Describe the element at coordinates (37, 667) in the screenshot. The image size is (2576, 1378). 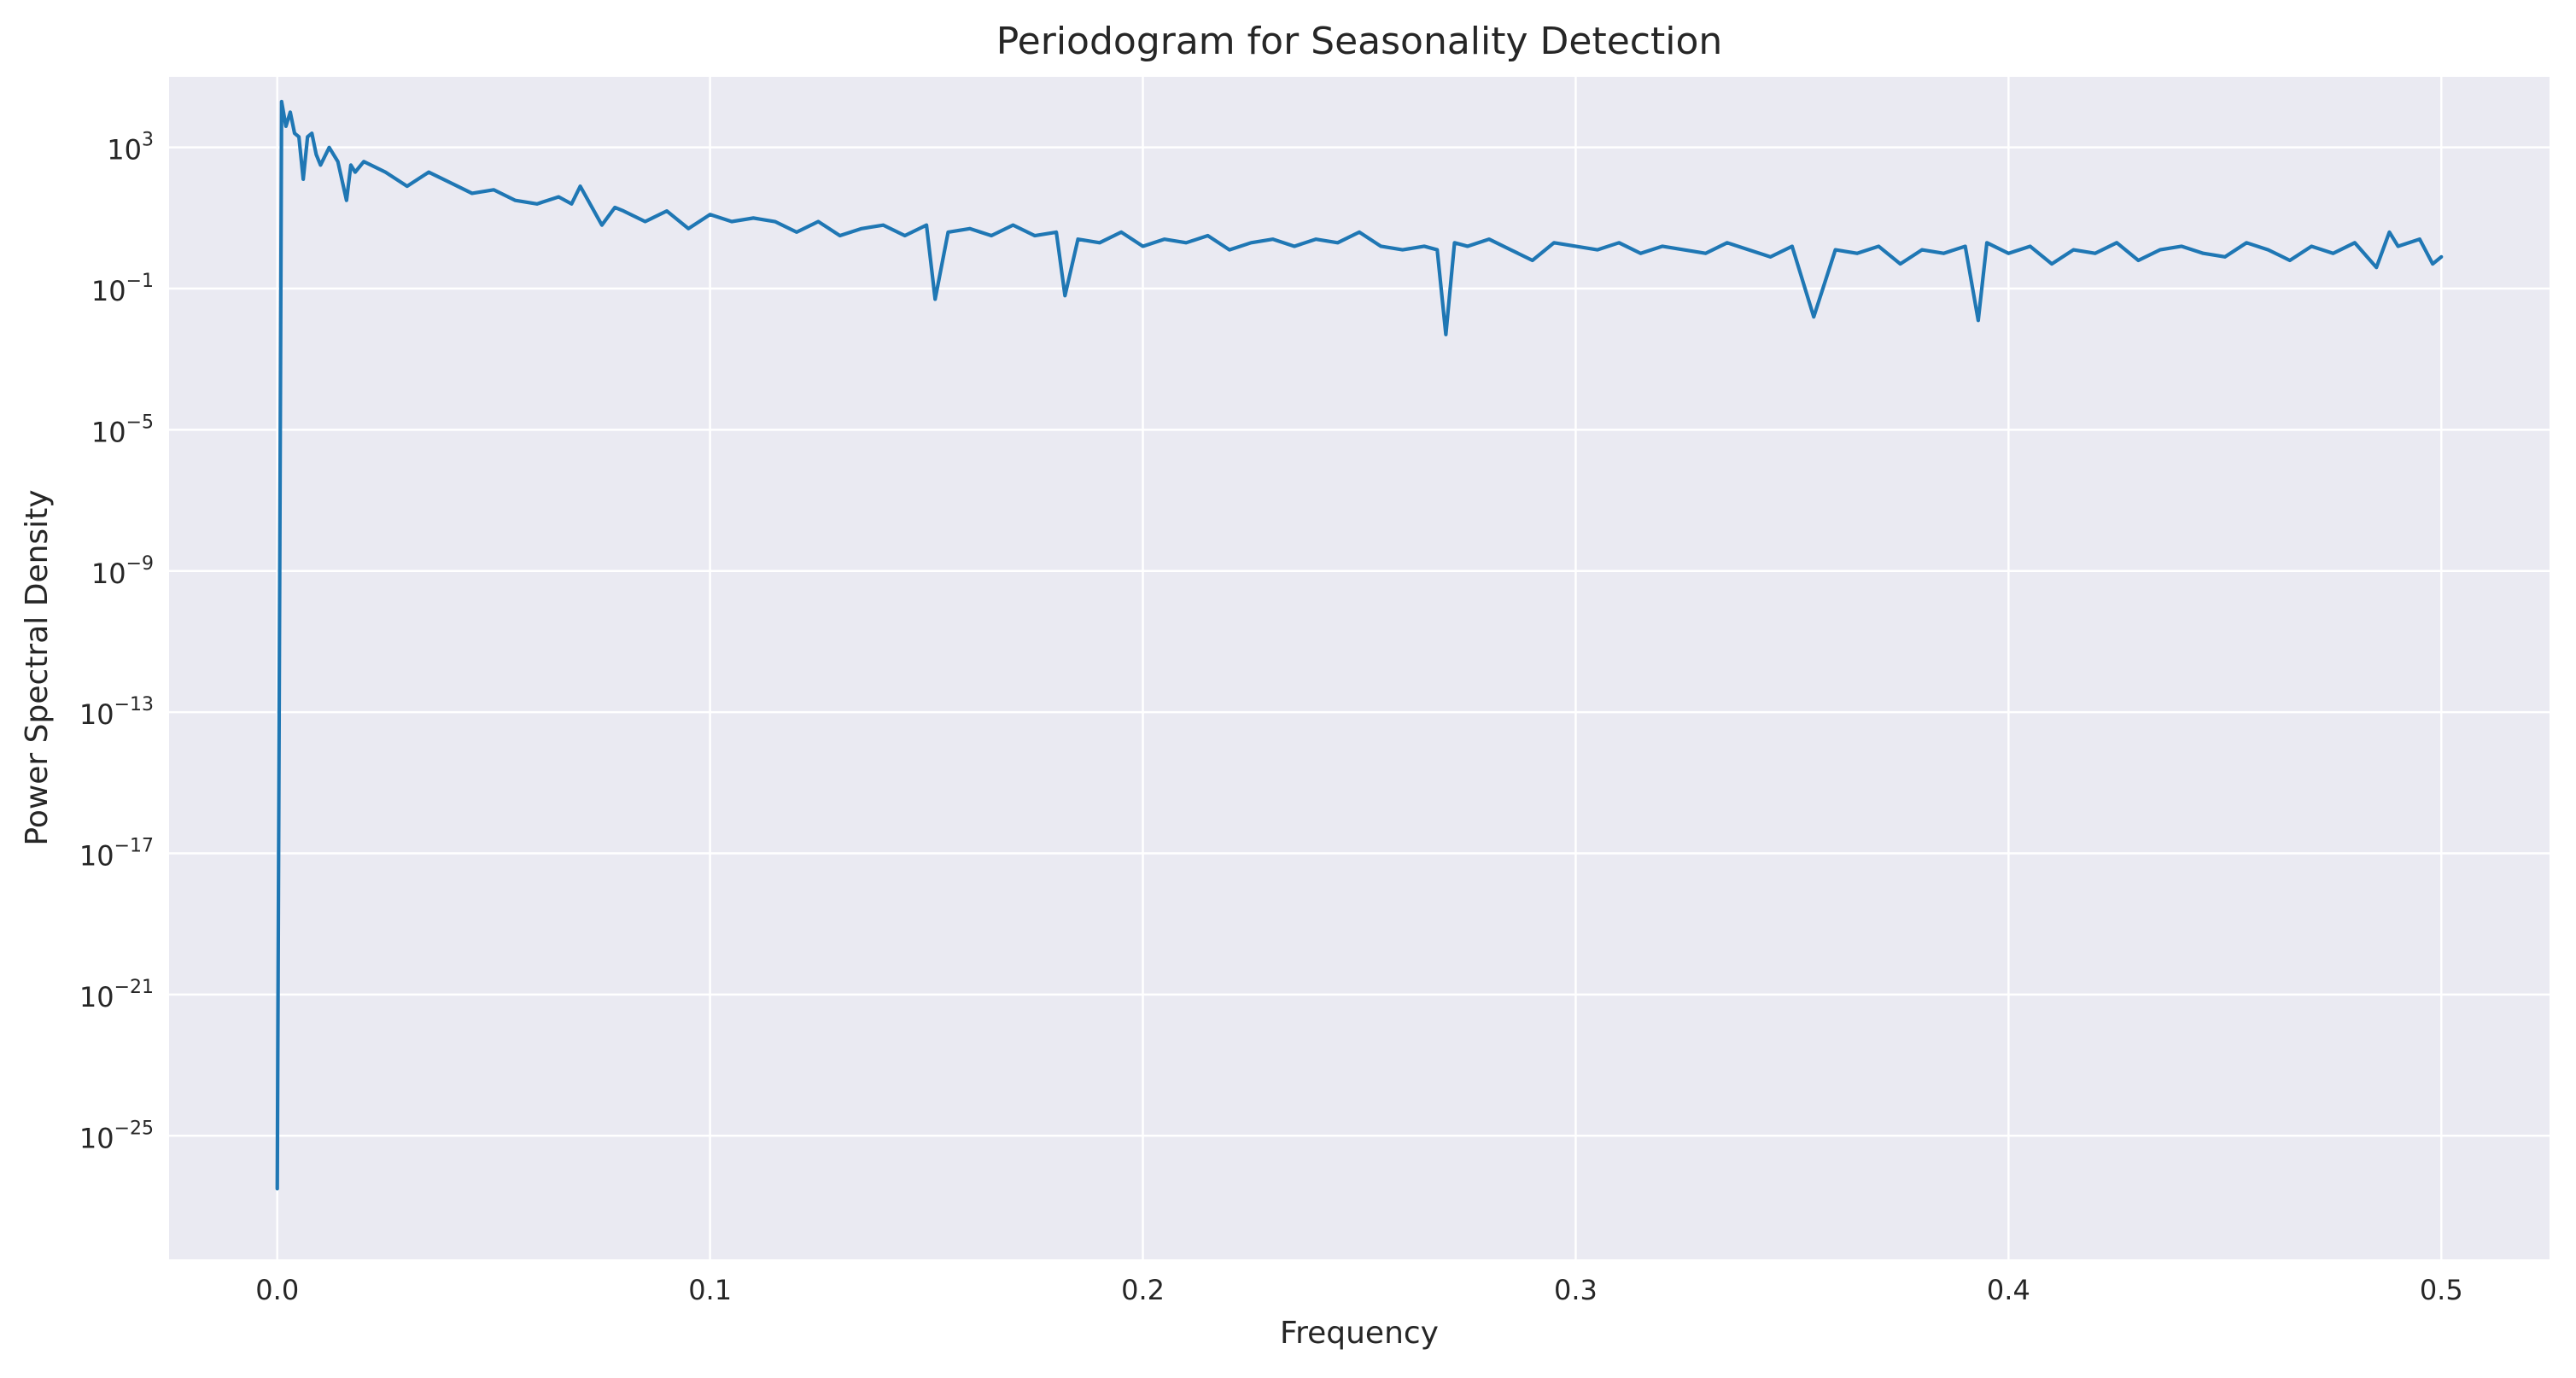
I see `y-axis-label: Power Spectral Density` at that location.